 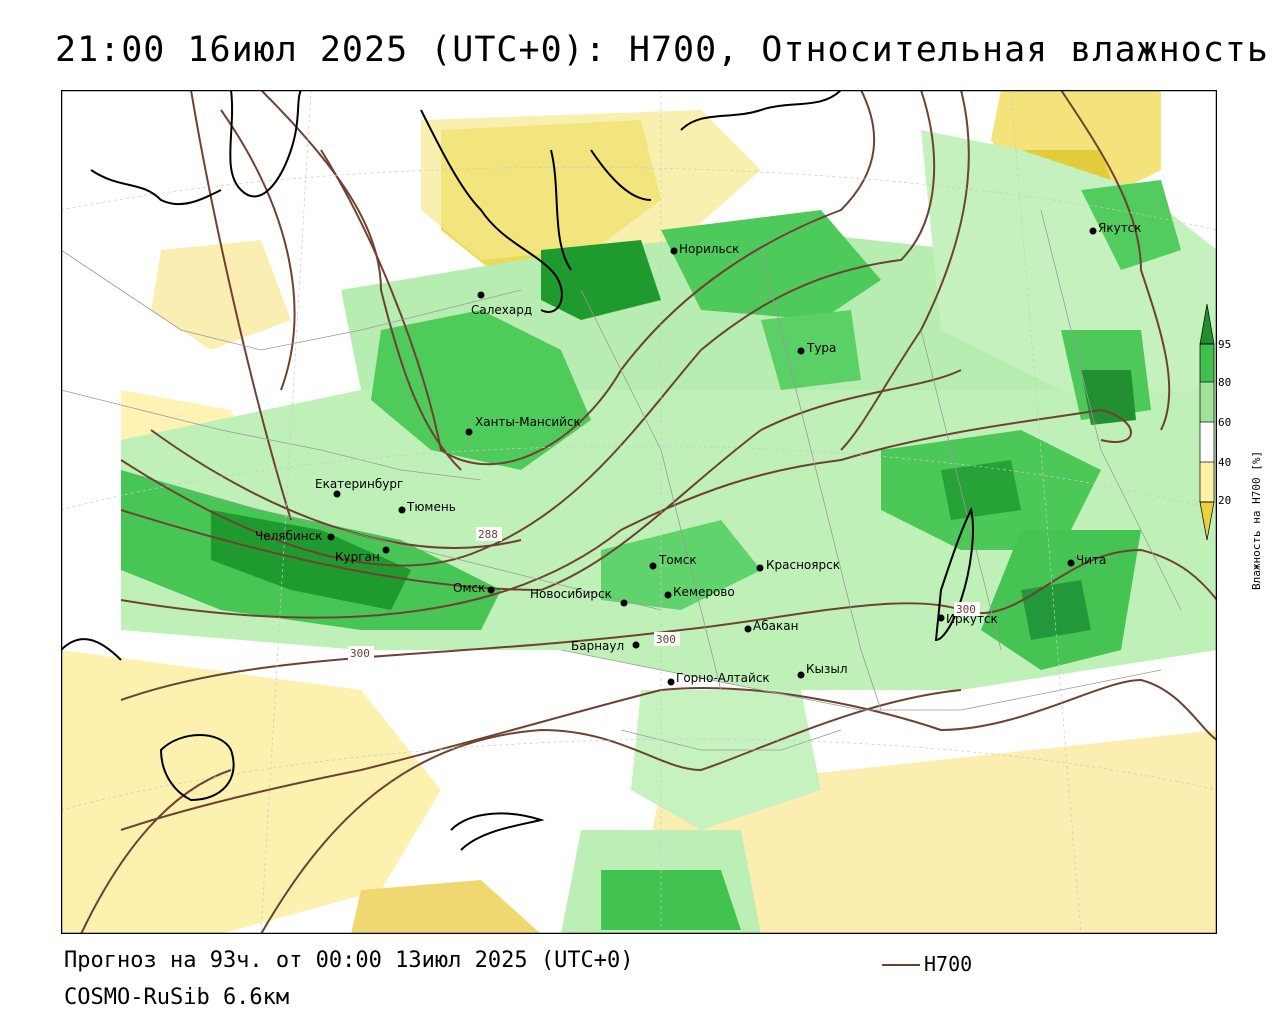 What do you see at coordinates (723, 678) in the screenshot?
I see `city-label: Горно-Алтайск` at bounding box center [723, 678].